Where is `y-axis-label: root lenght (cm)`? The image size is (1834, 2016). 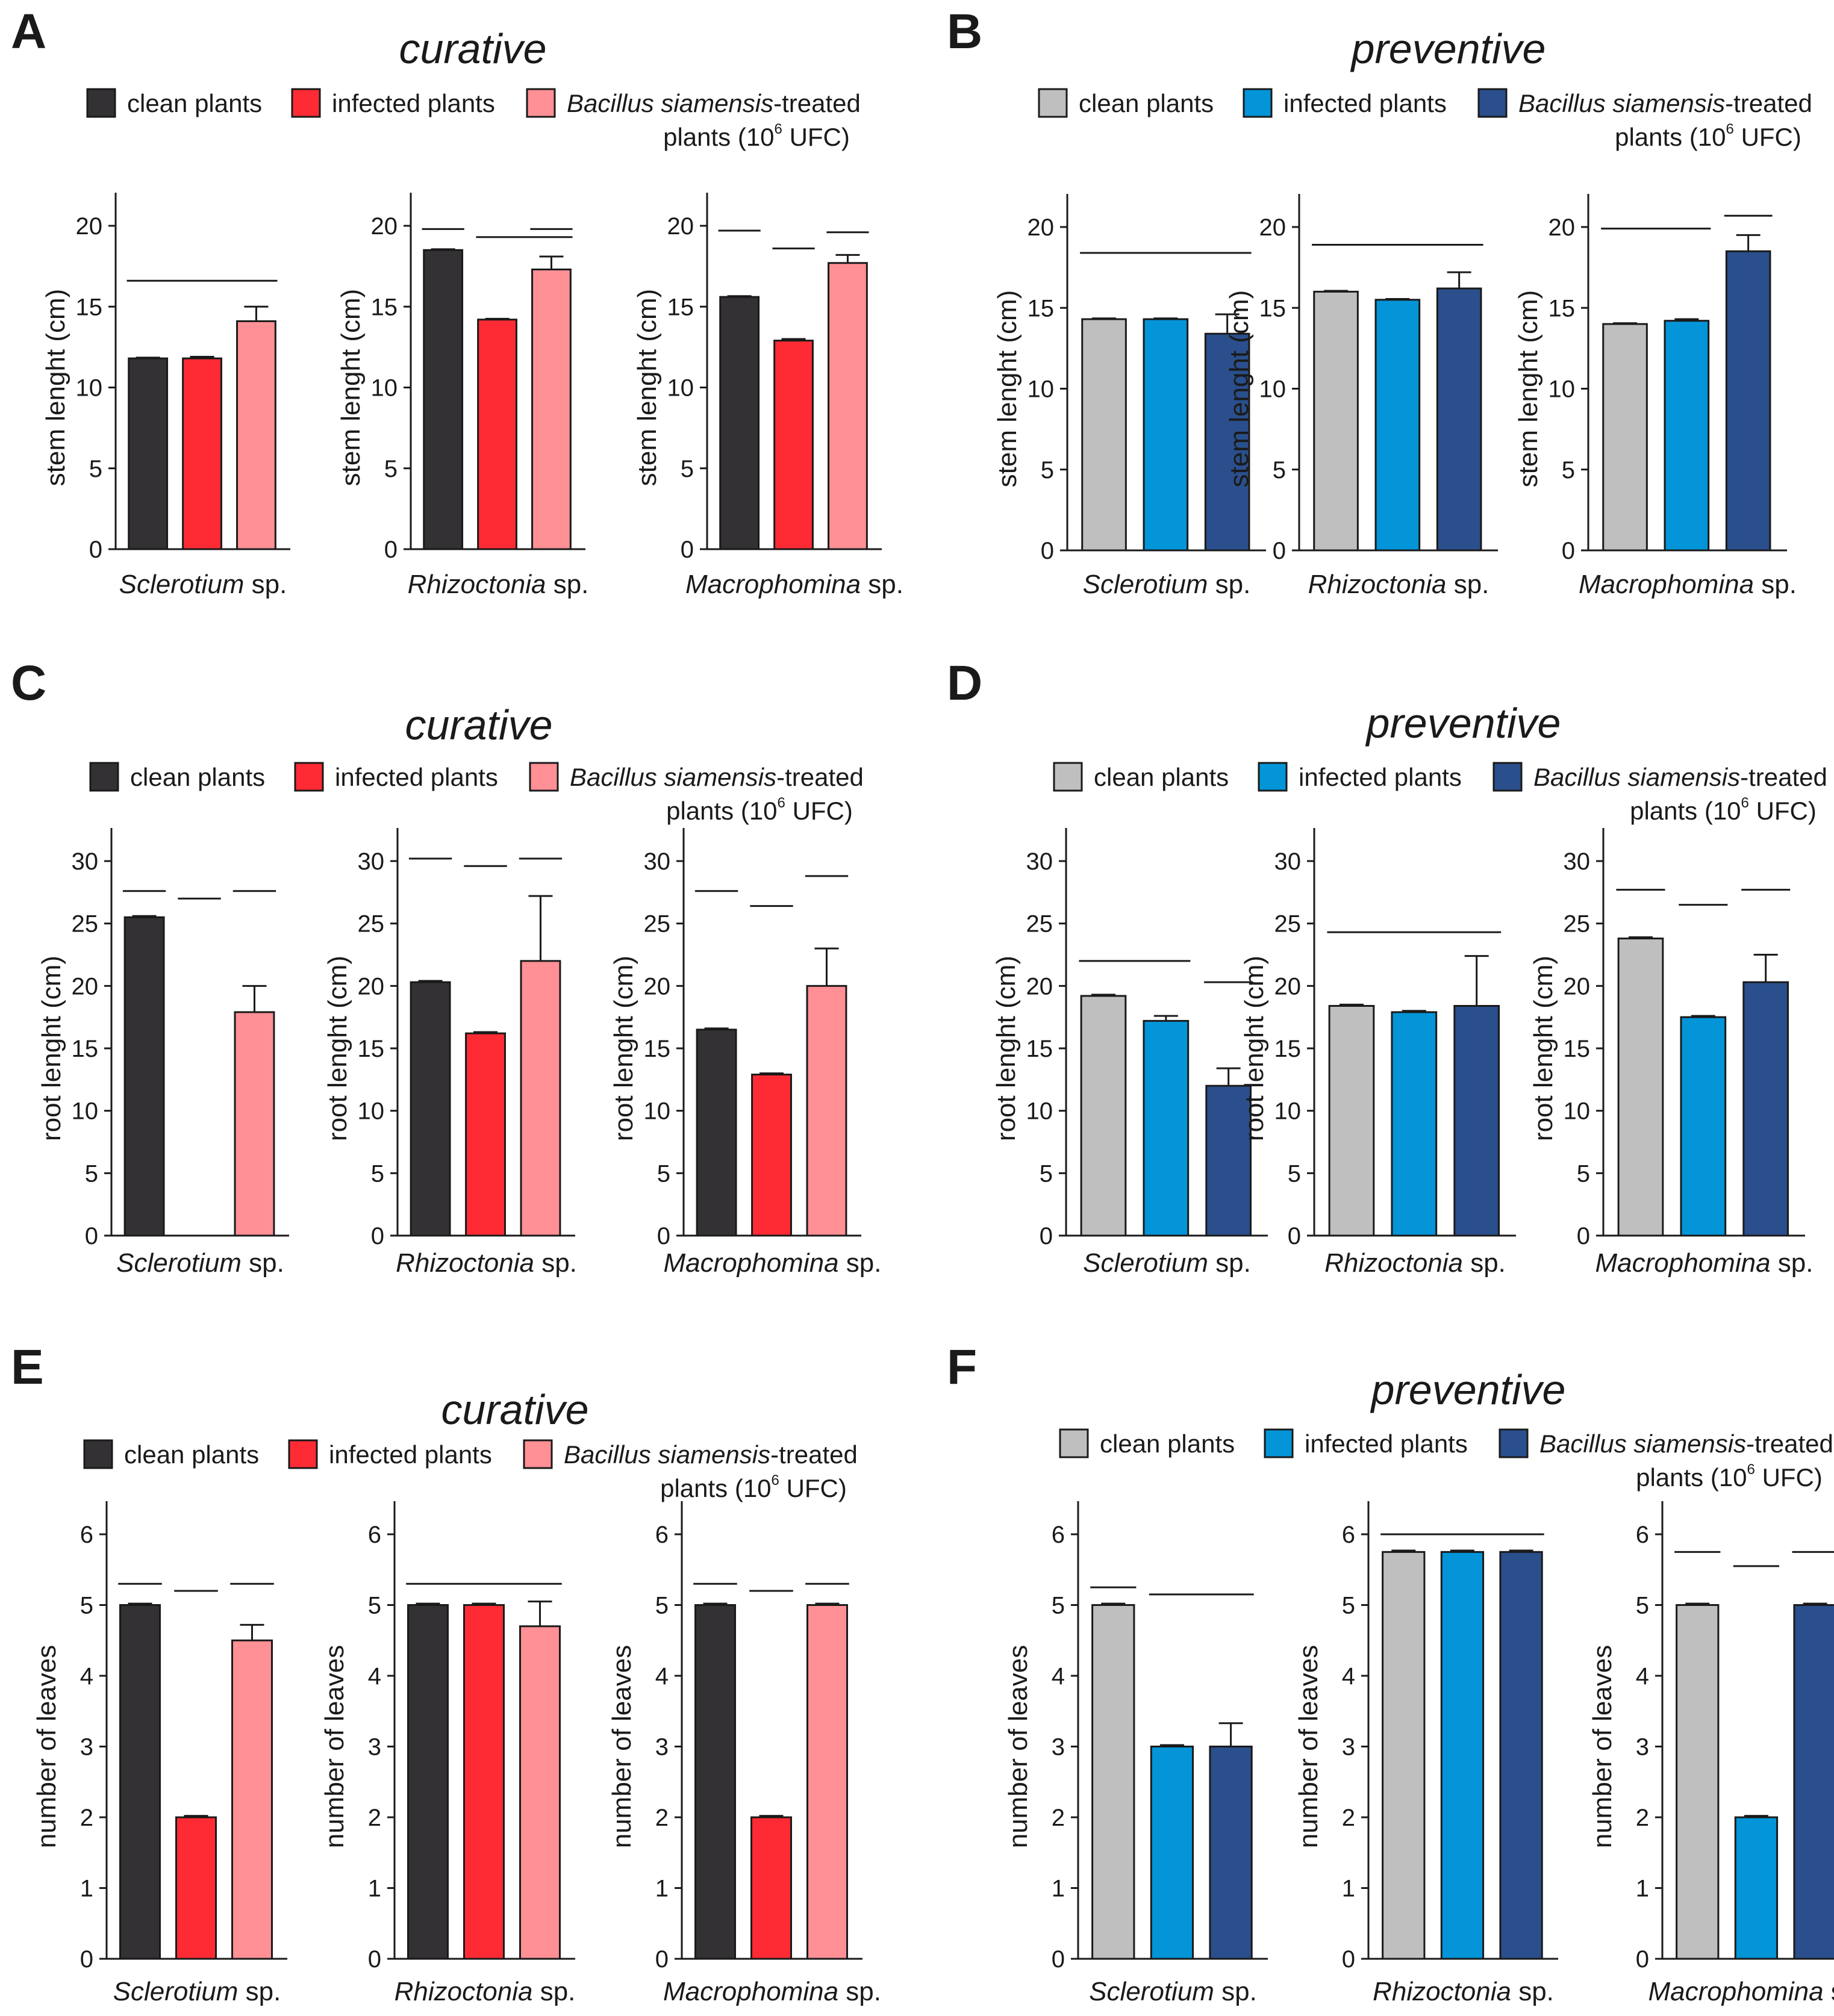
y-axis-label: root lenght (cm) is located at coordinates (1543, 1048).